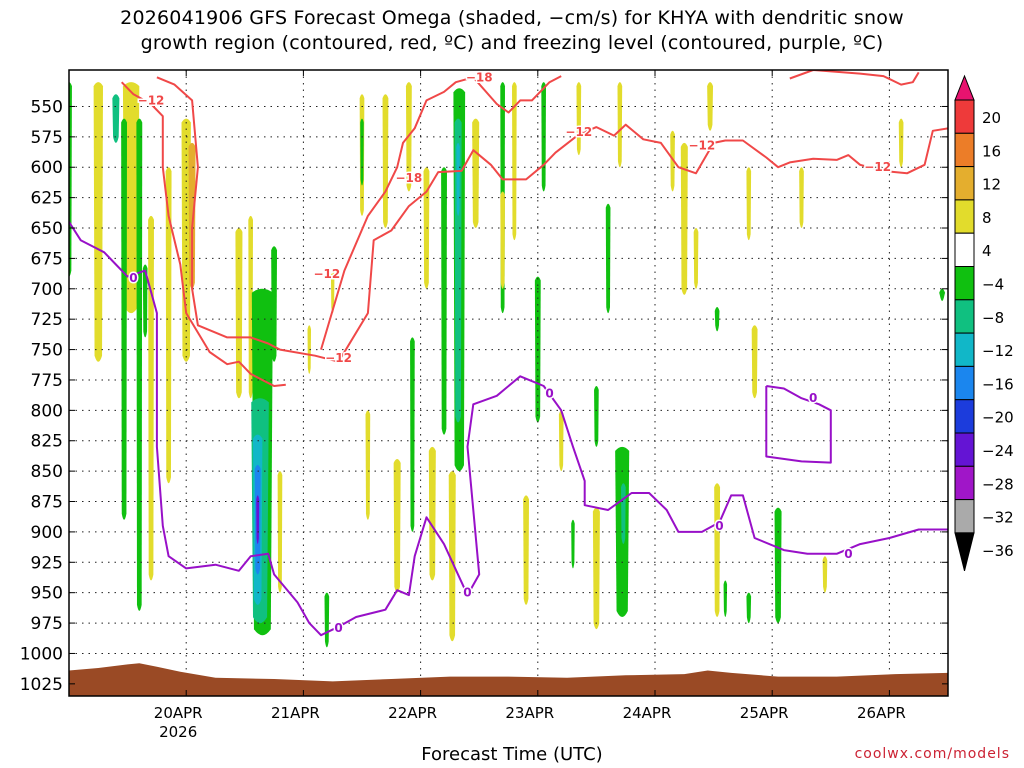 This screenshot has width=1024, height=768. Describe the element at coordinates (47, 351) in the screenshot. I see `y-tick-label: 750` at that location.